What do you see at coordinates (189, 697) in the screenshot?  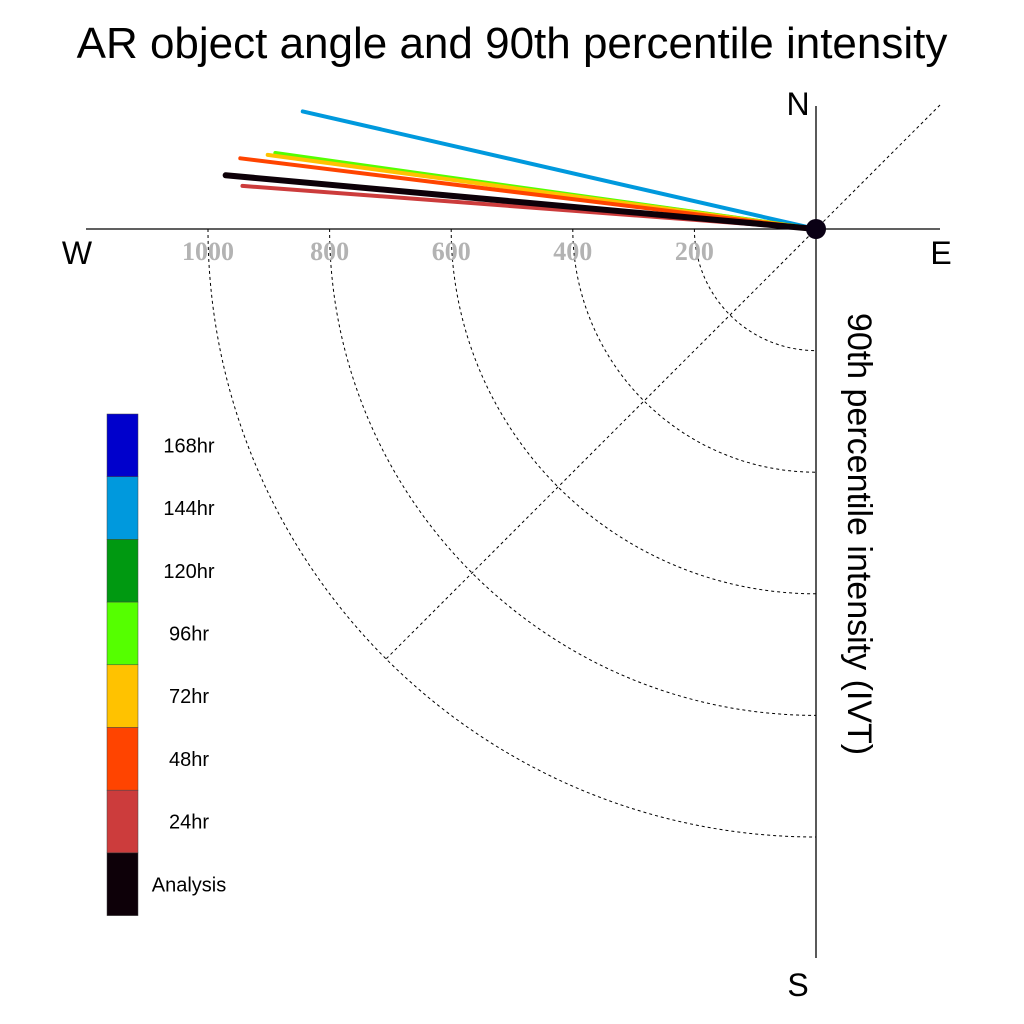 I see `legend-label-72hr: 72hr` at bounding box center [189, 697].